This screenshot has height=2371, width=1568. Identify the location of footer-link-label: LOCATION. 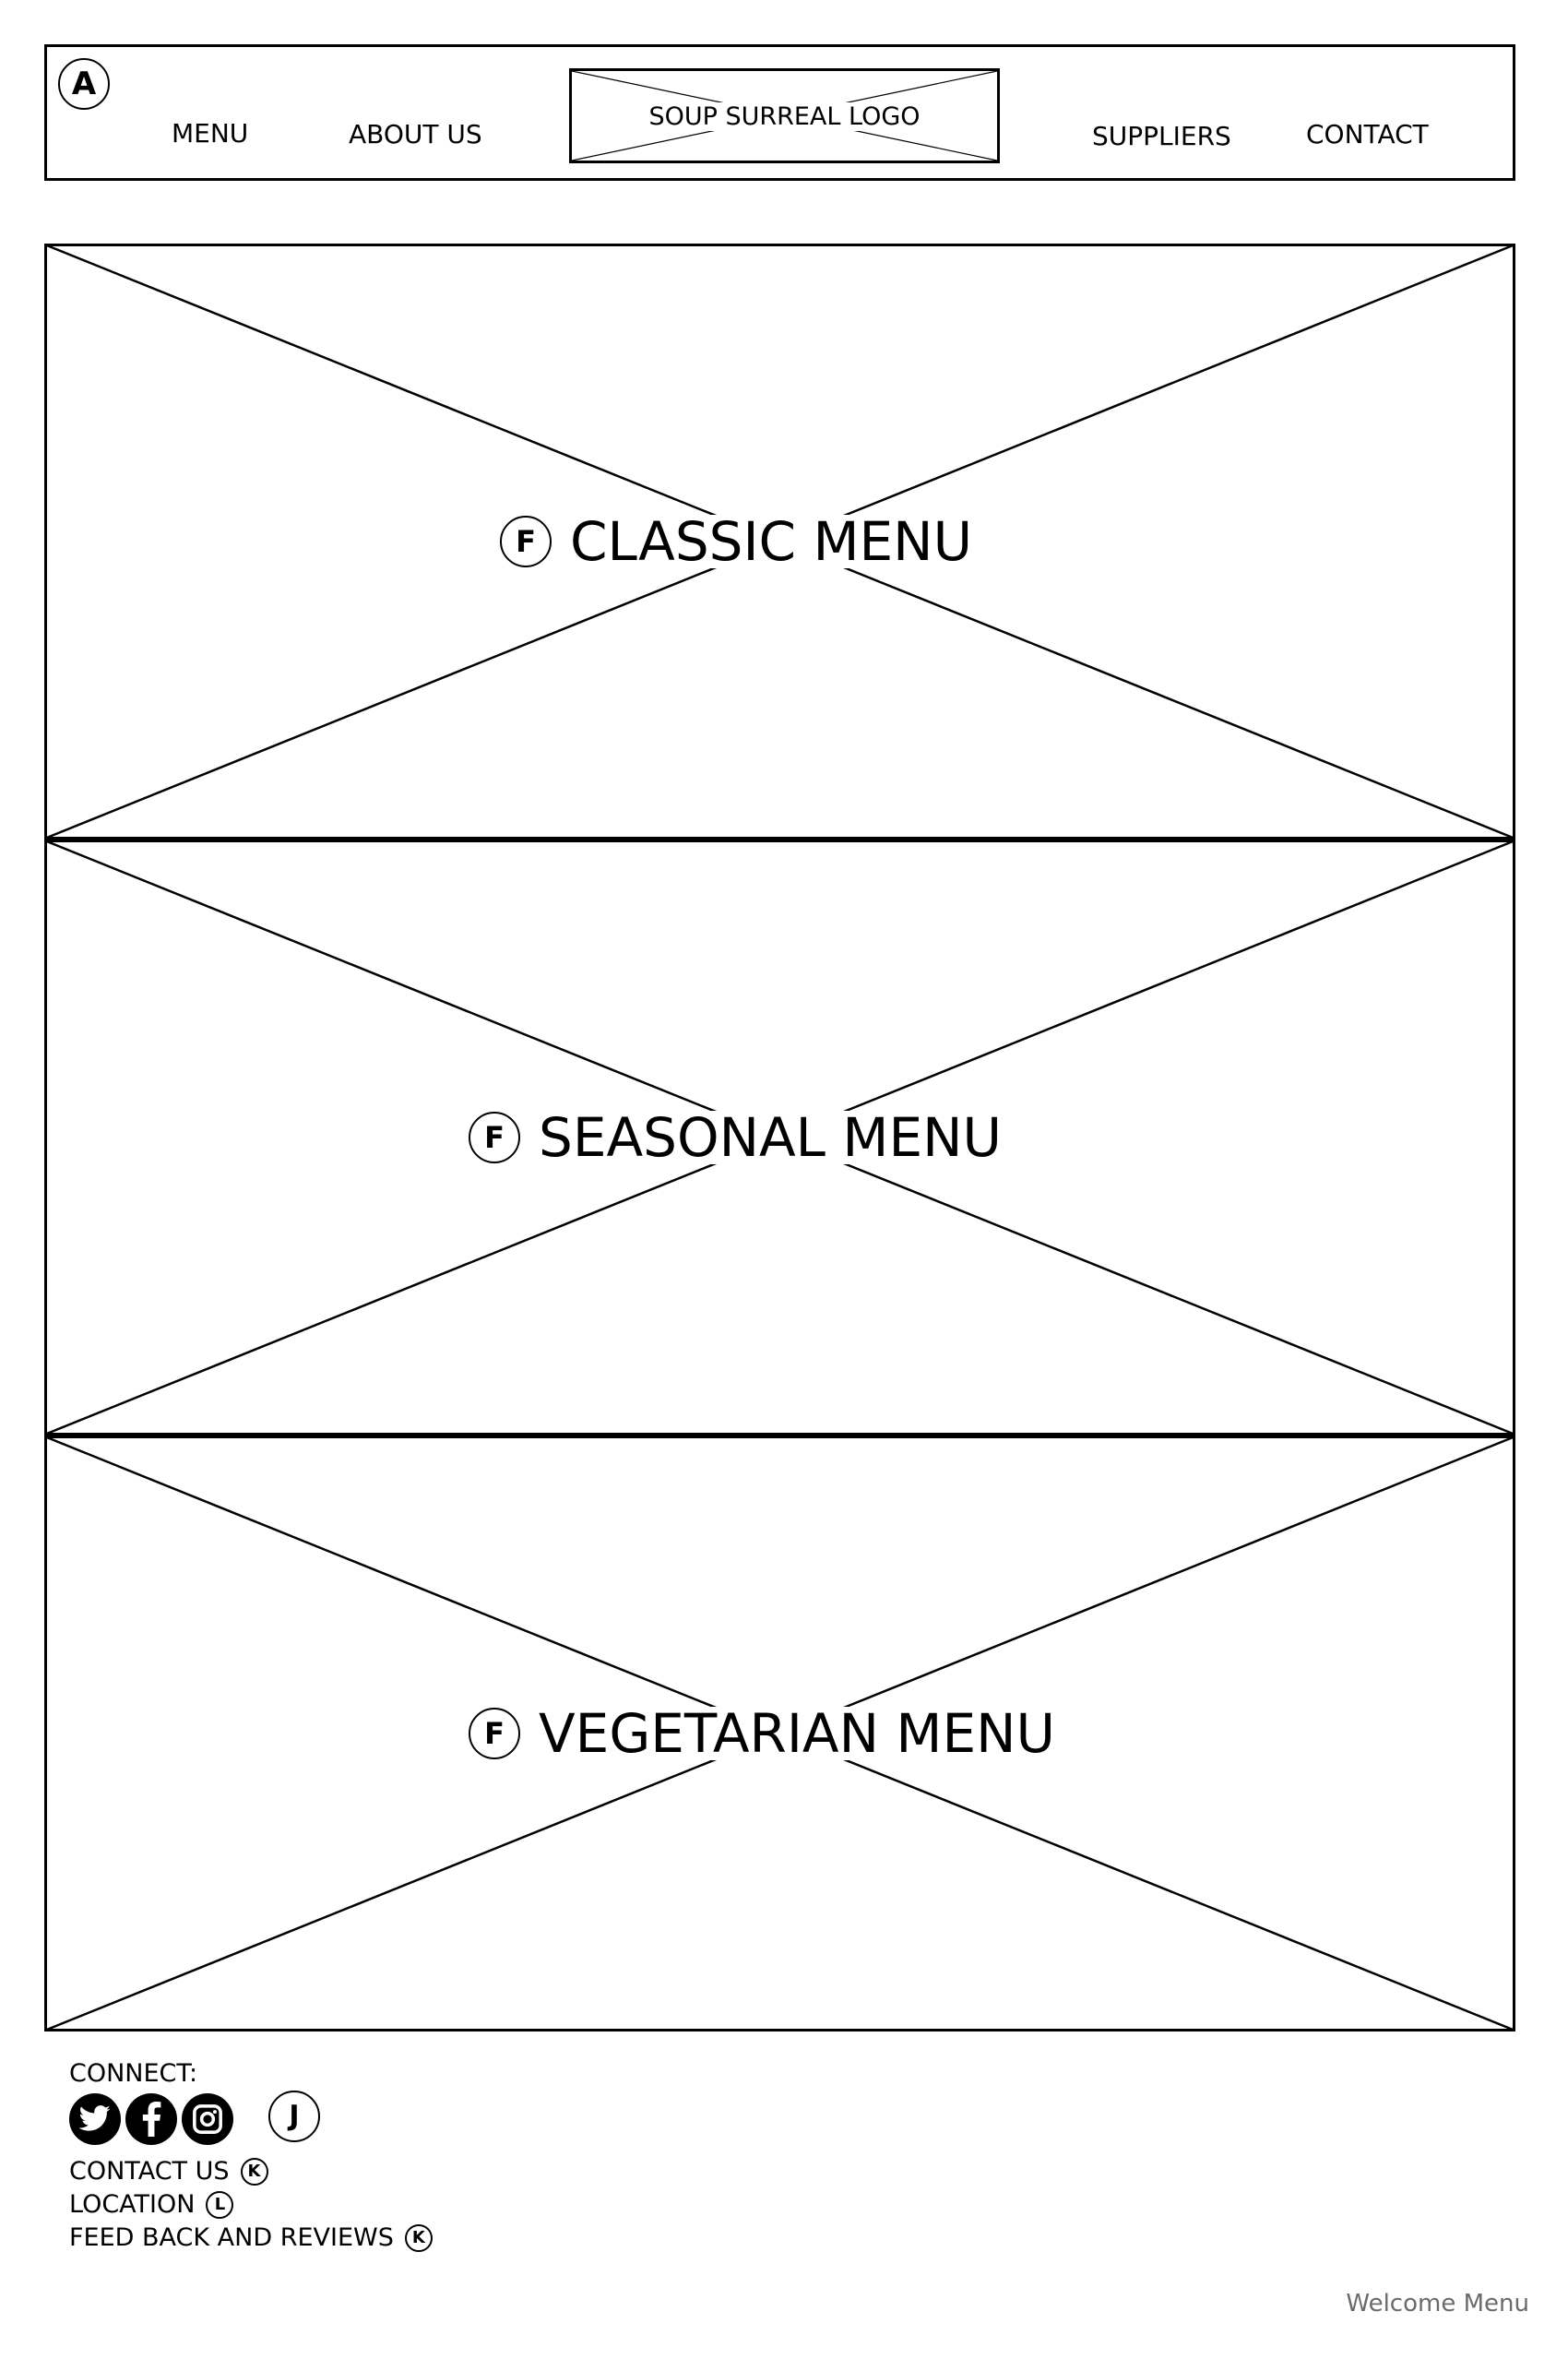
(132, 2204).